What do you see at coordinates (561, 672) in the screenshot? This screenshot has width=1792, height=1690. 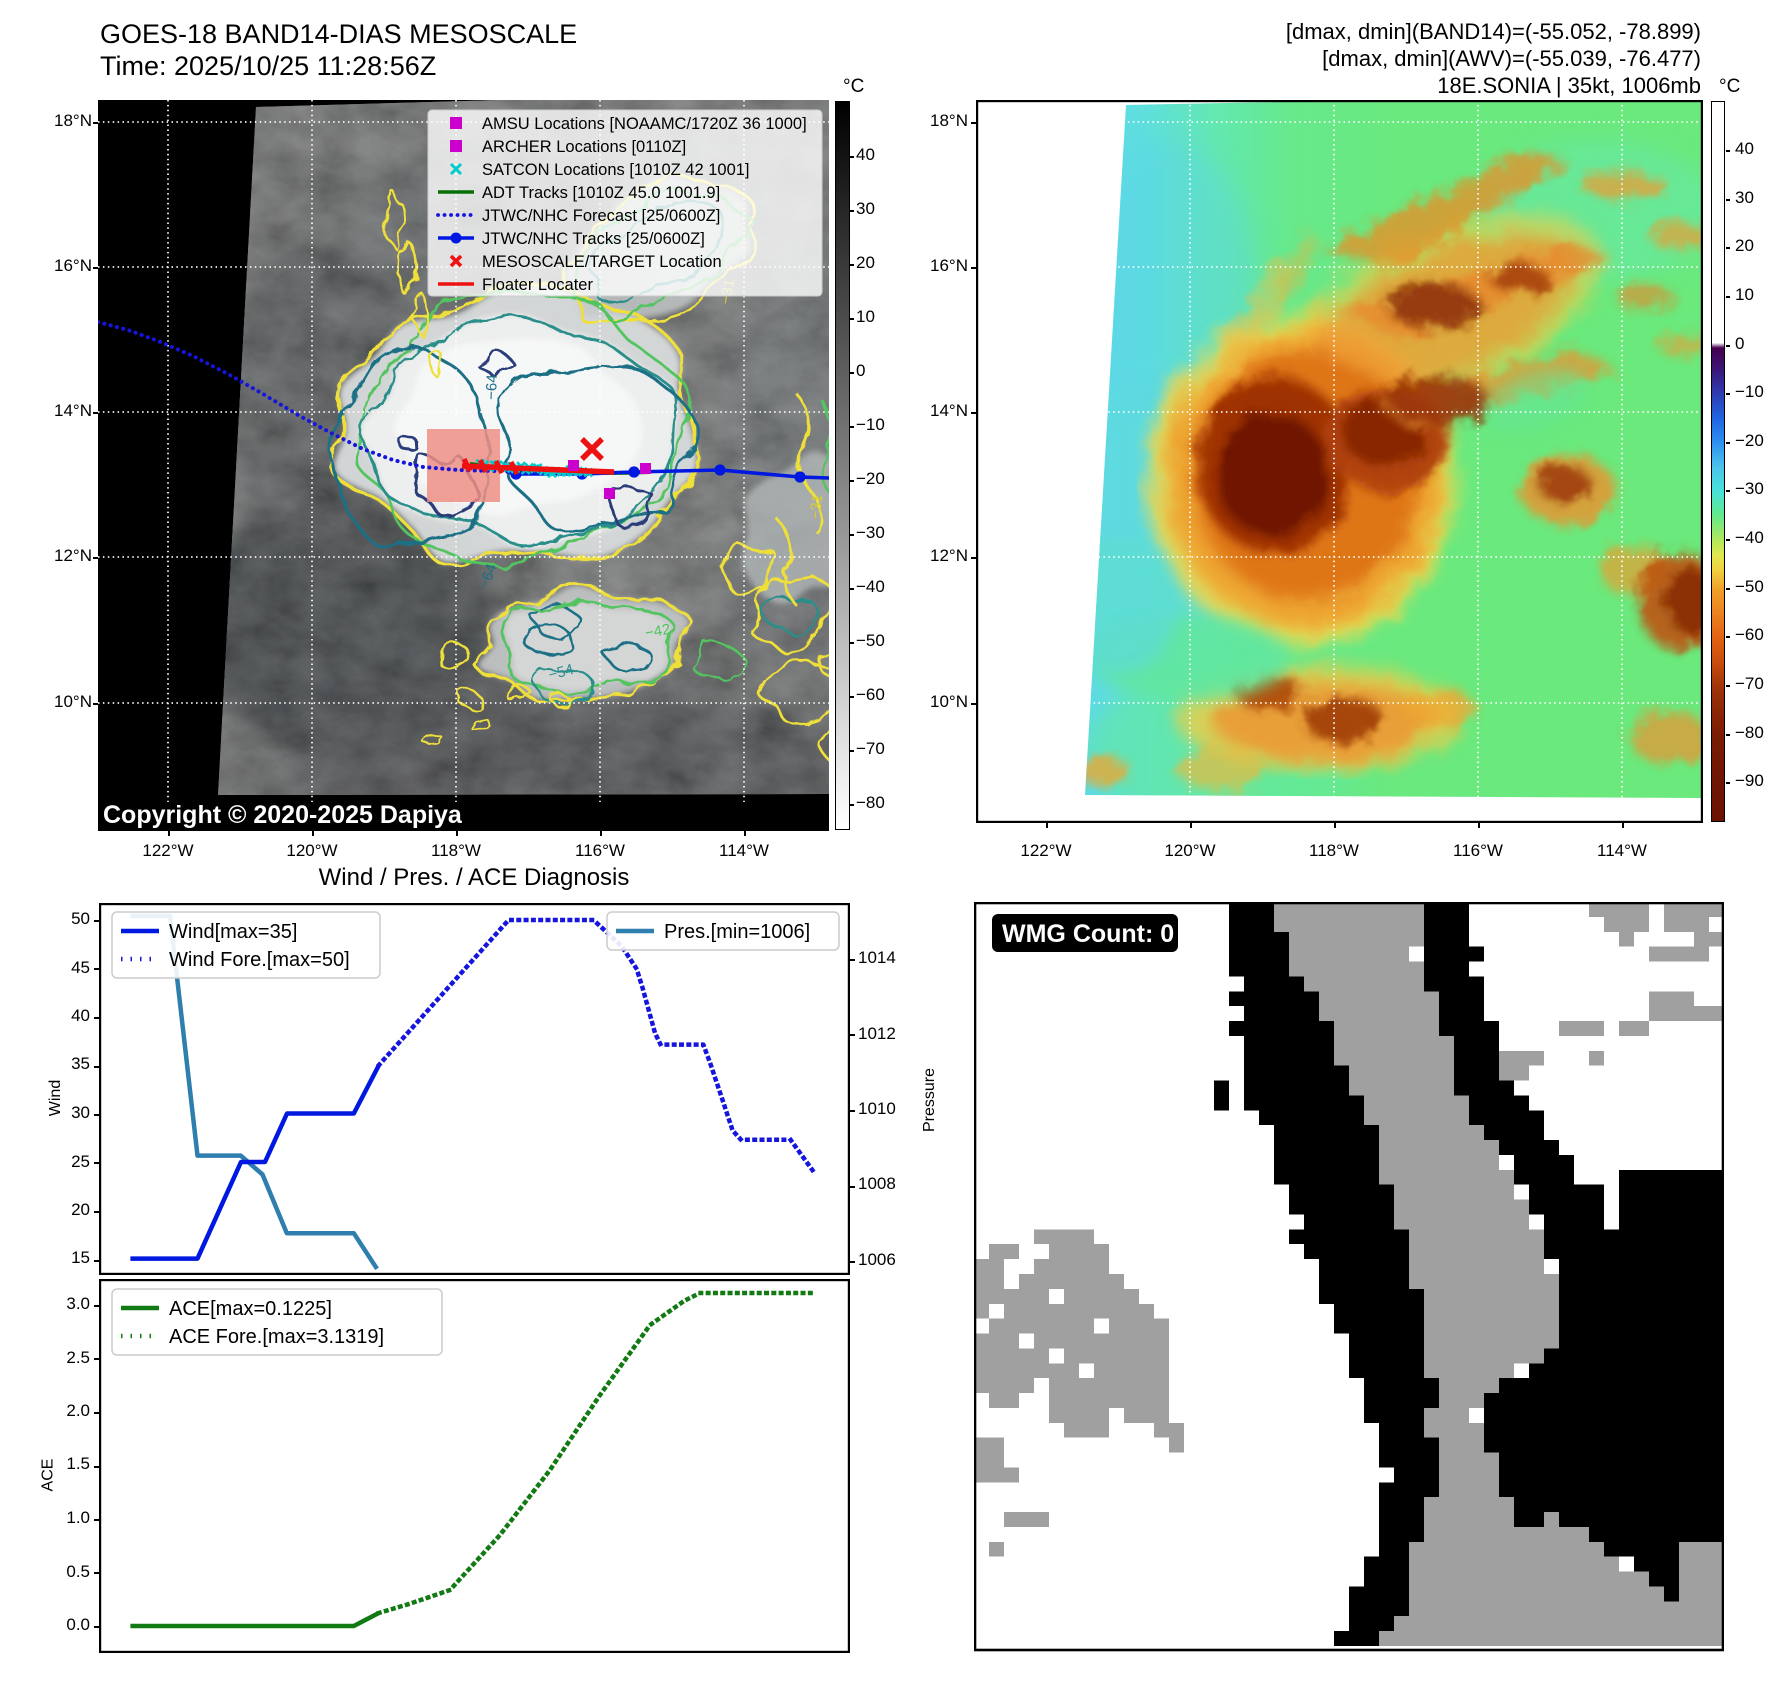 I see `svg-text: −54` at bounding box center [561, 672].